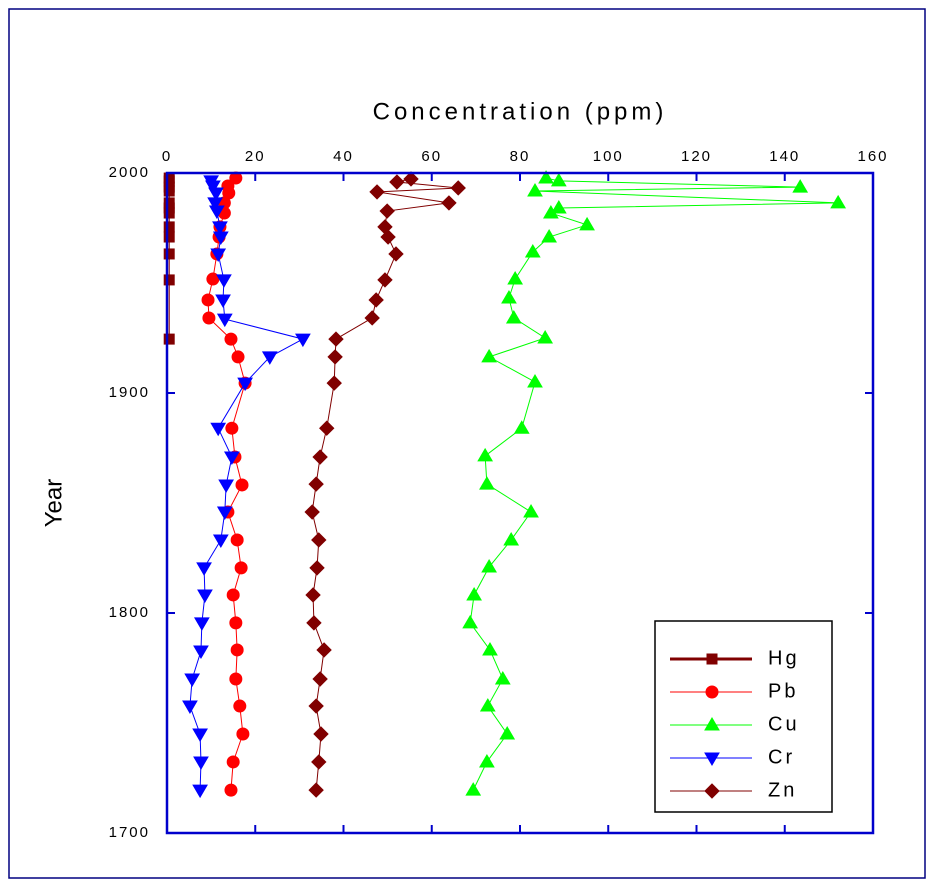 The width and height of the screenshot is (935, 893). I want to click on x-tick-label: 20, so click(255, 156).